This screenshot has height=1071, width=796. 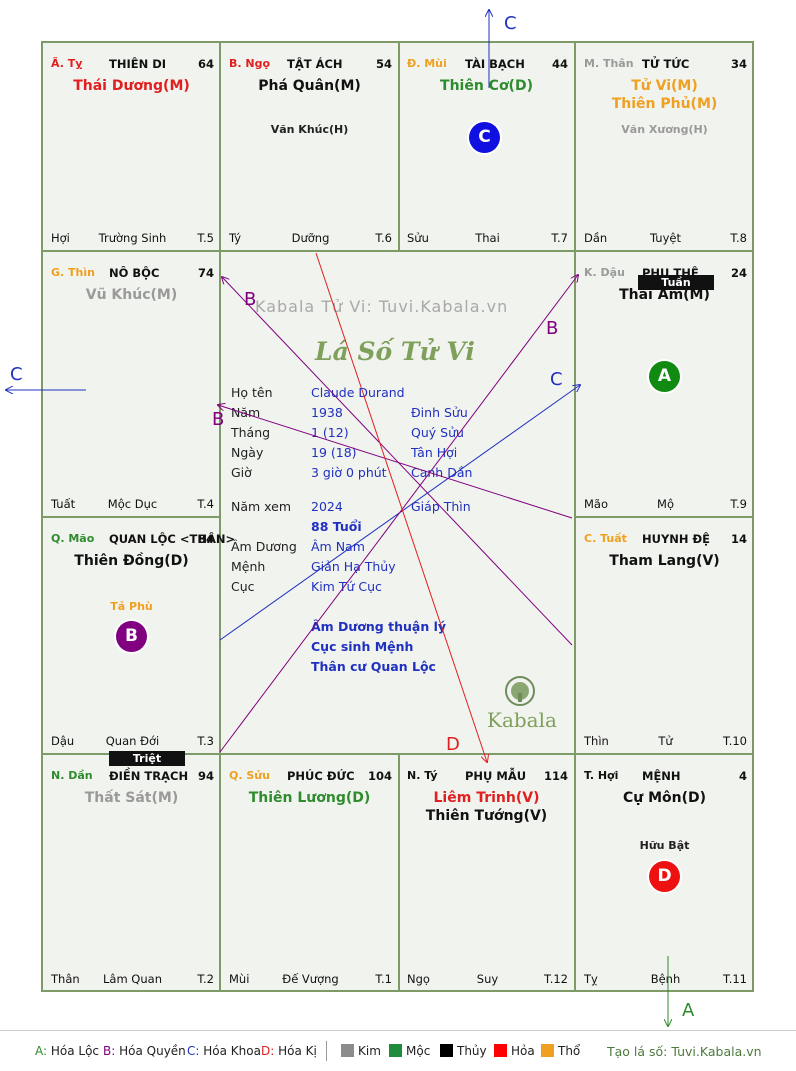 I want to click on info-note: Thân cư Quan Lộc, so click(x=373, y=666).